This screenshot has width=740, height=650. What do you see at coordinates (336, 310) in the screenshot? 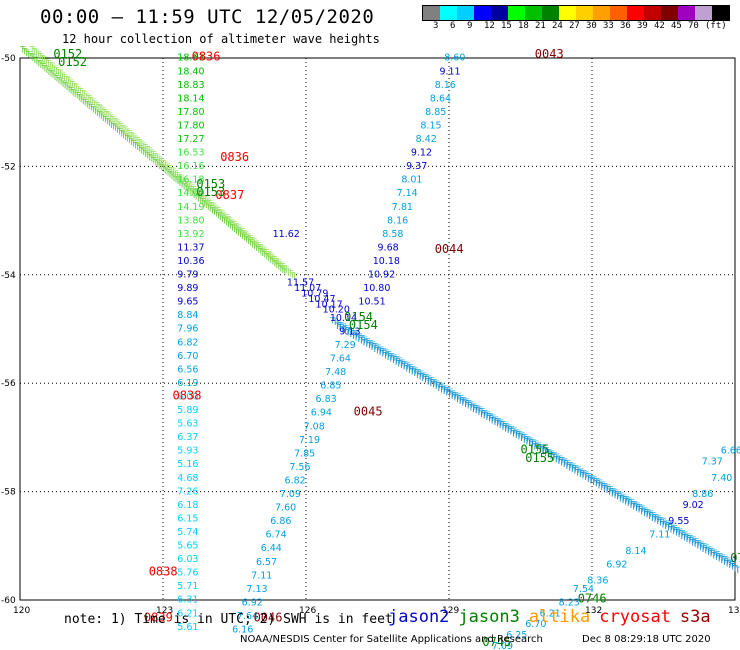
I see `wave-height-value: 10.20` at bounding box center [336, 310].